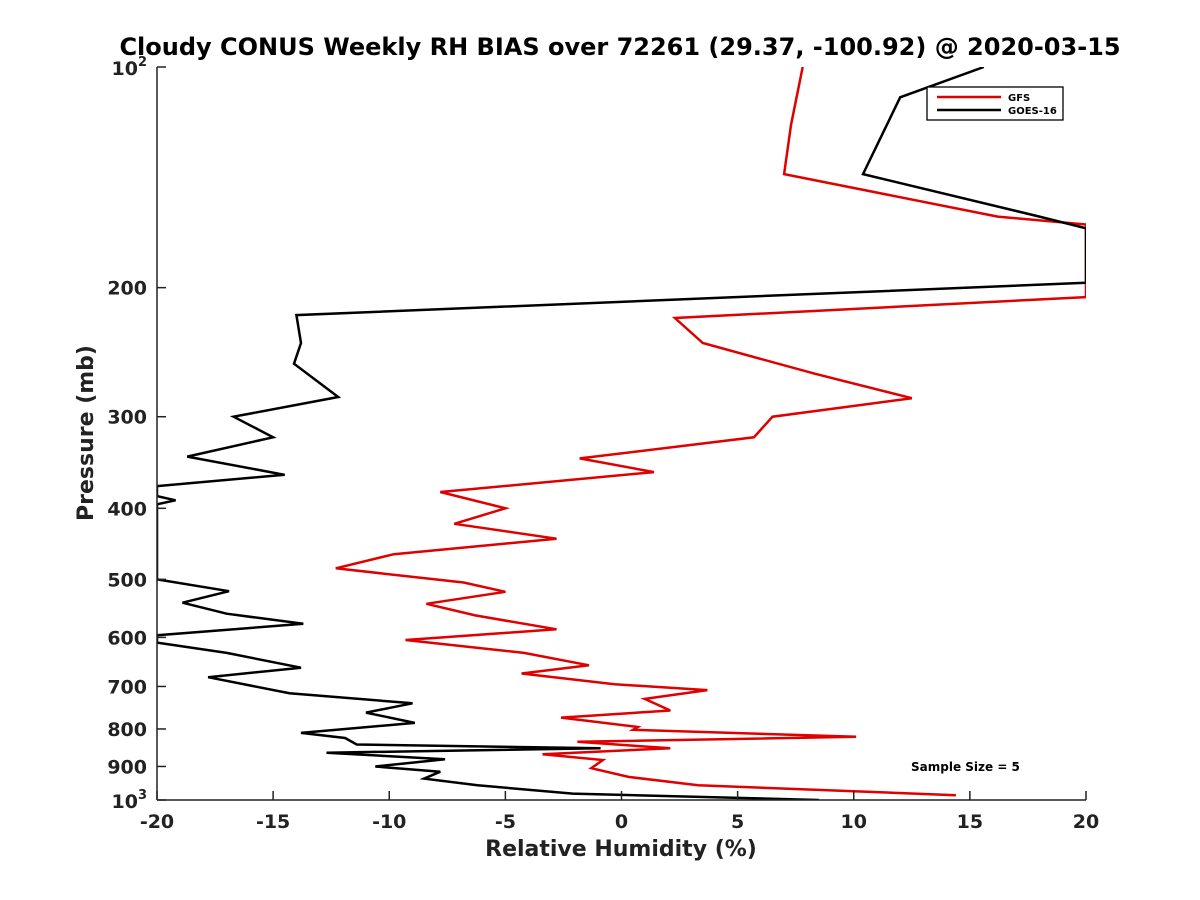  I want to click on x-tick-label: 20, so click(1086, 822).